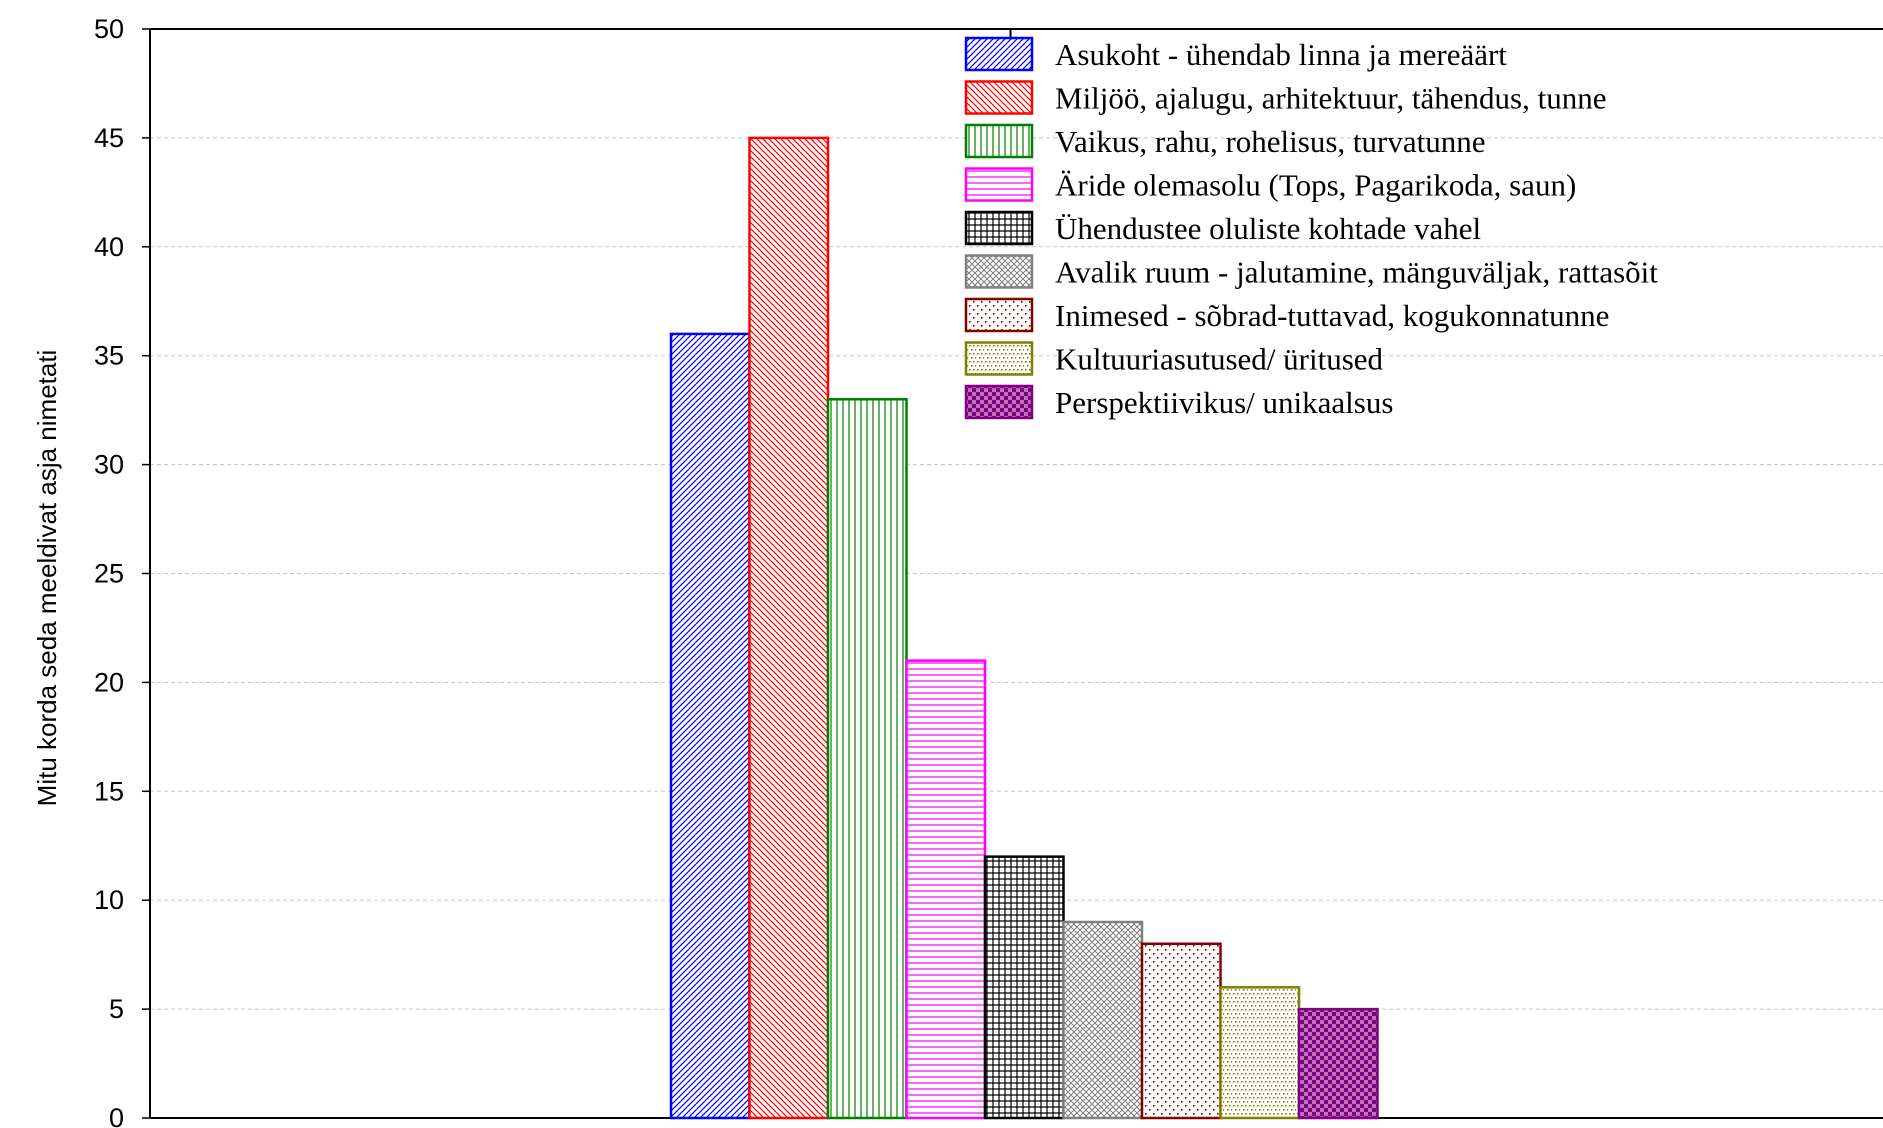 The image size is (1883, 1128). Describe the element at coordinates (109, 574) in the screenshot. I see `y-tick-label: 25` at that location.